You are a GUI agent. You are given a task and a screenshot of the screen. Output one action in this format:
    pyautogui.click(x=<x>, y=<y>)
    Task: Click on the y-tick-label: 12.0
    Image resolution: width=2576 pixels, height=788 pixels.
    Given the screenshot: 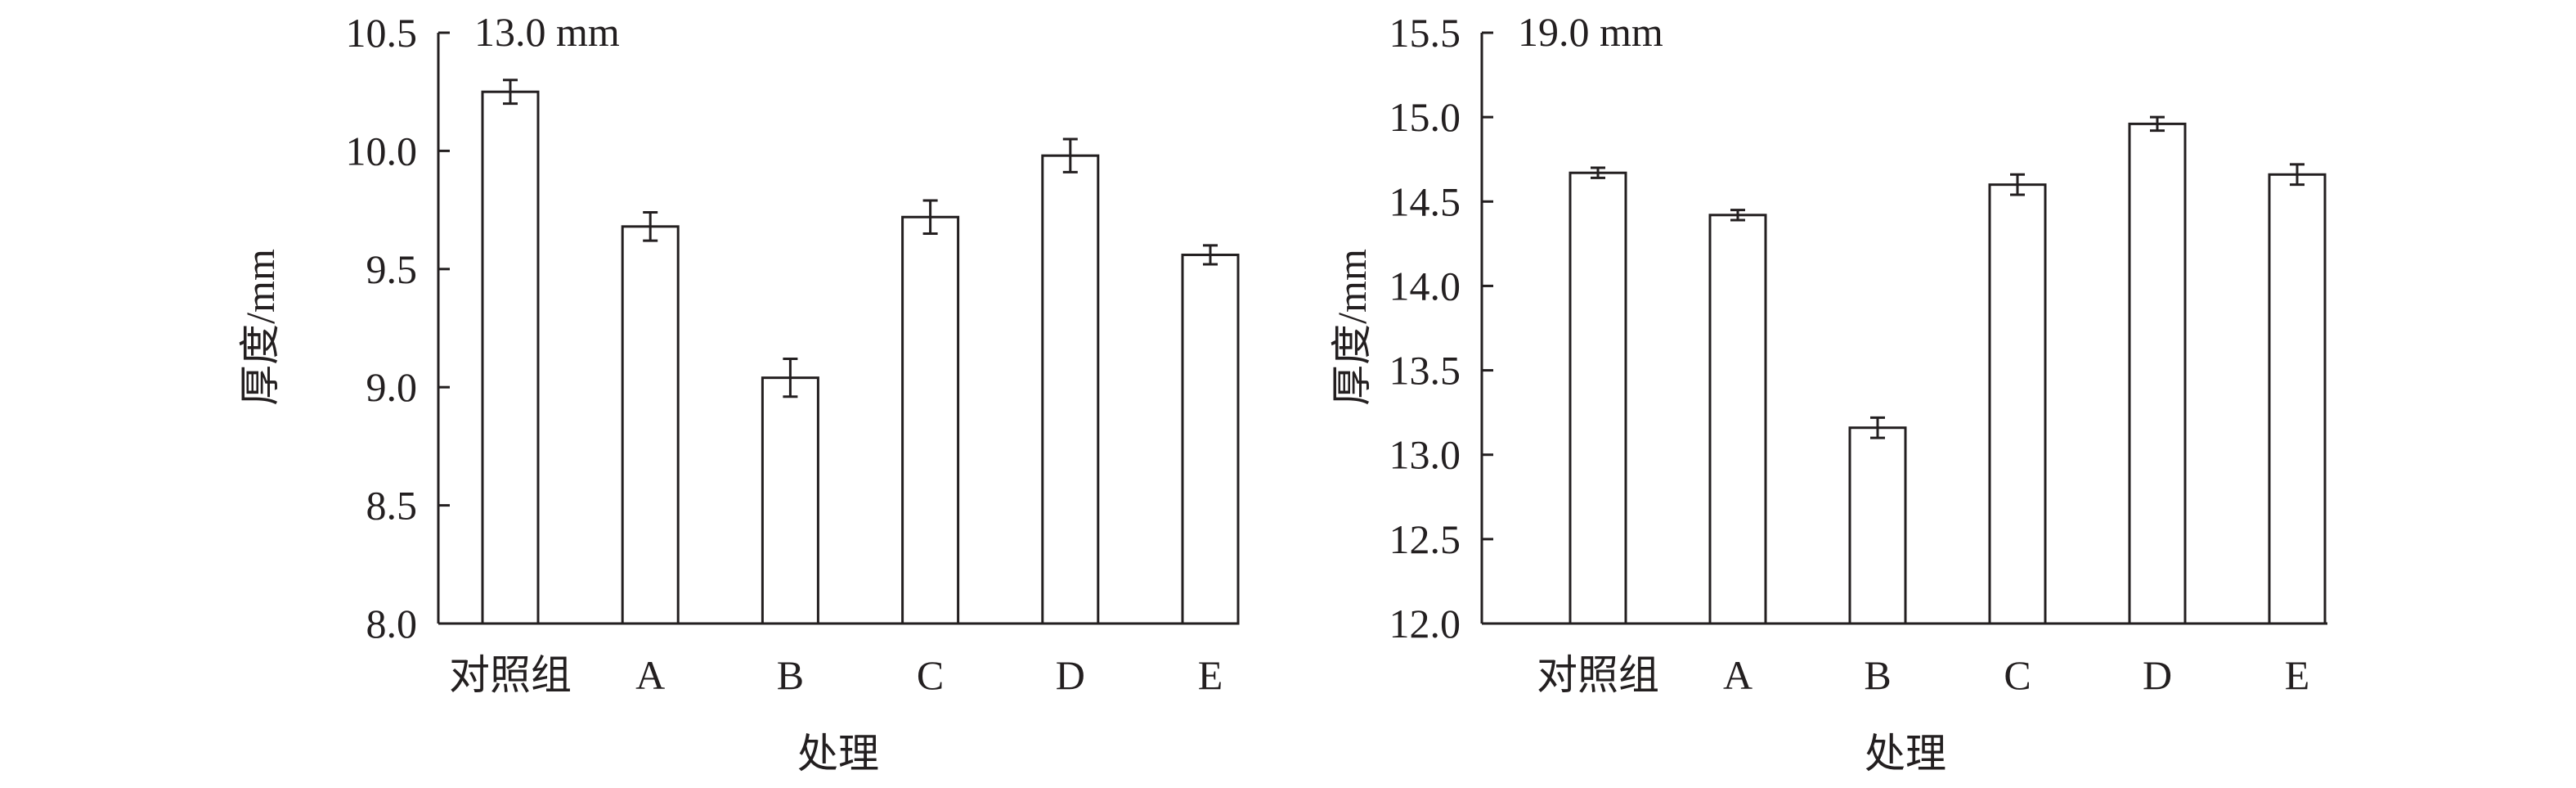 What is the action you would take?
    pyautogui.click(x=1425, y=623)
    